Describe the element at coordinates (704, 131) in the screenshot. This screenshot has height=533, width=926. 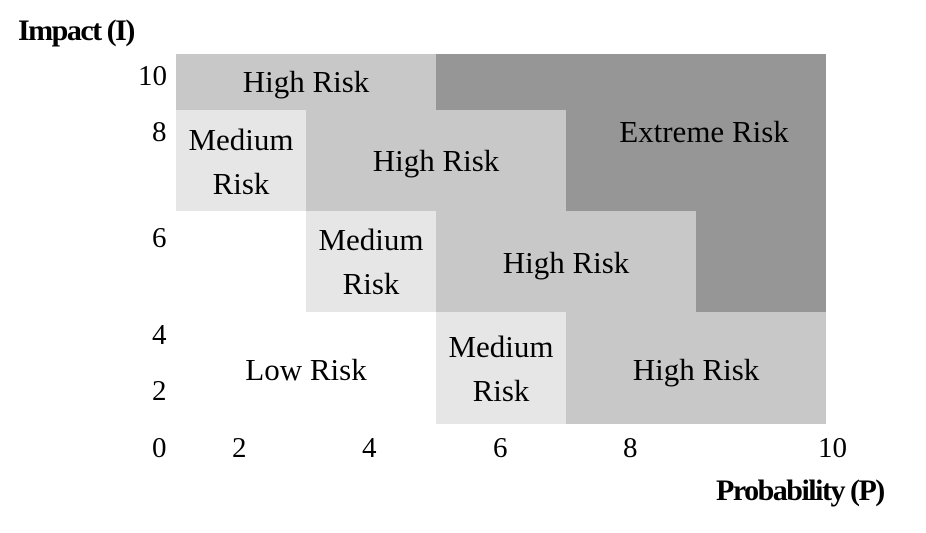
I see `zone-label-extreme: Extreme Risk` at that location.